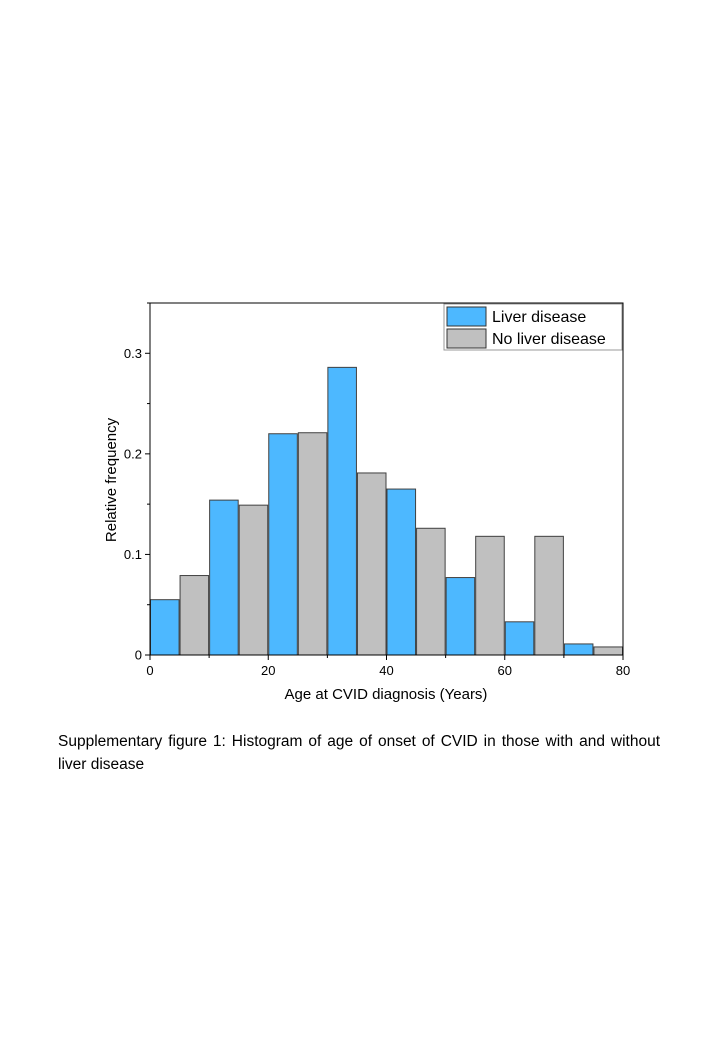 The width and height of the screenshot is (720, 1040). I want to click on x-tick-label: 0, so click(149, 670).